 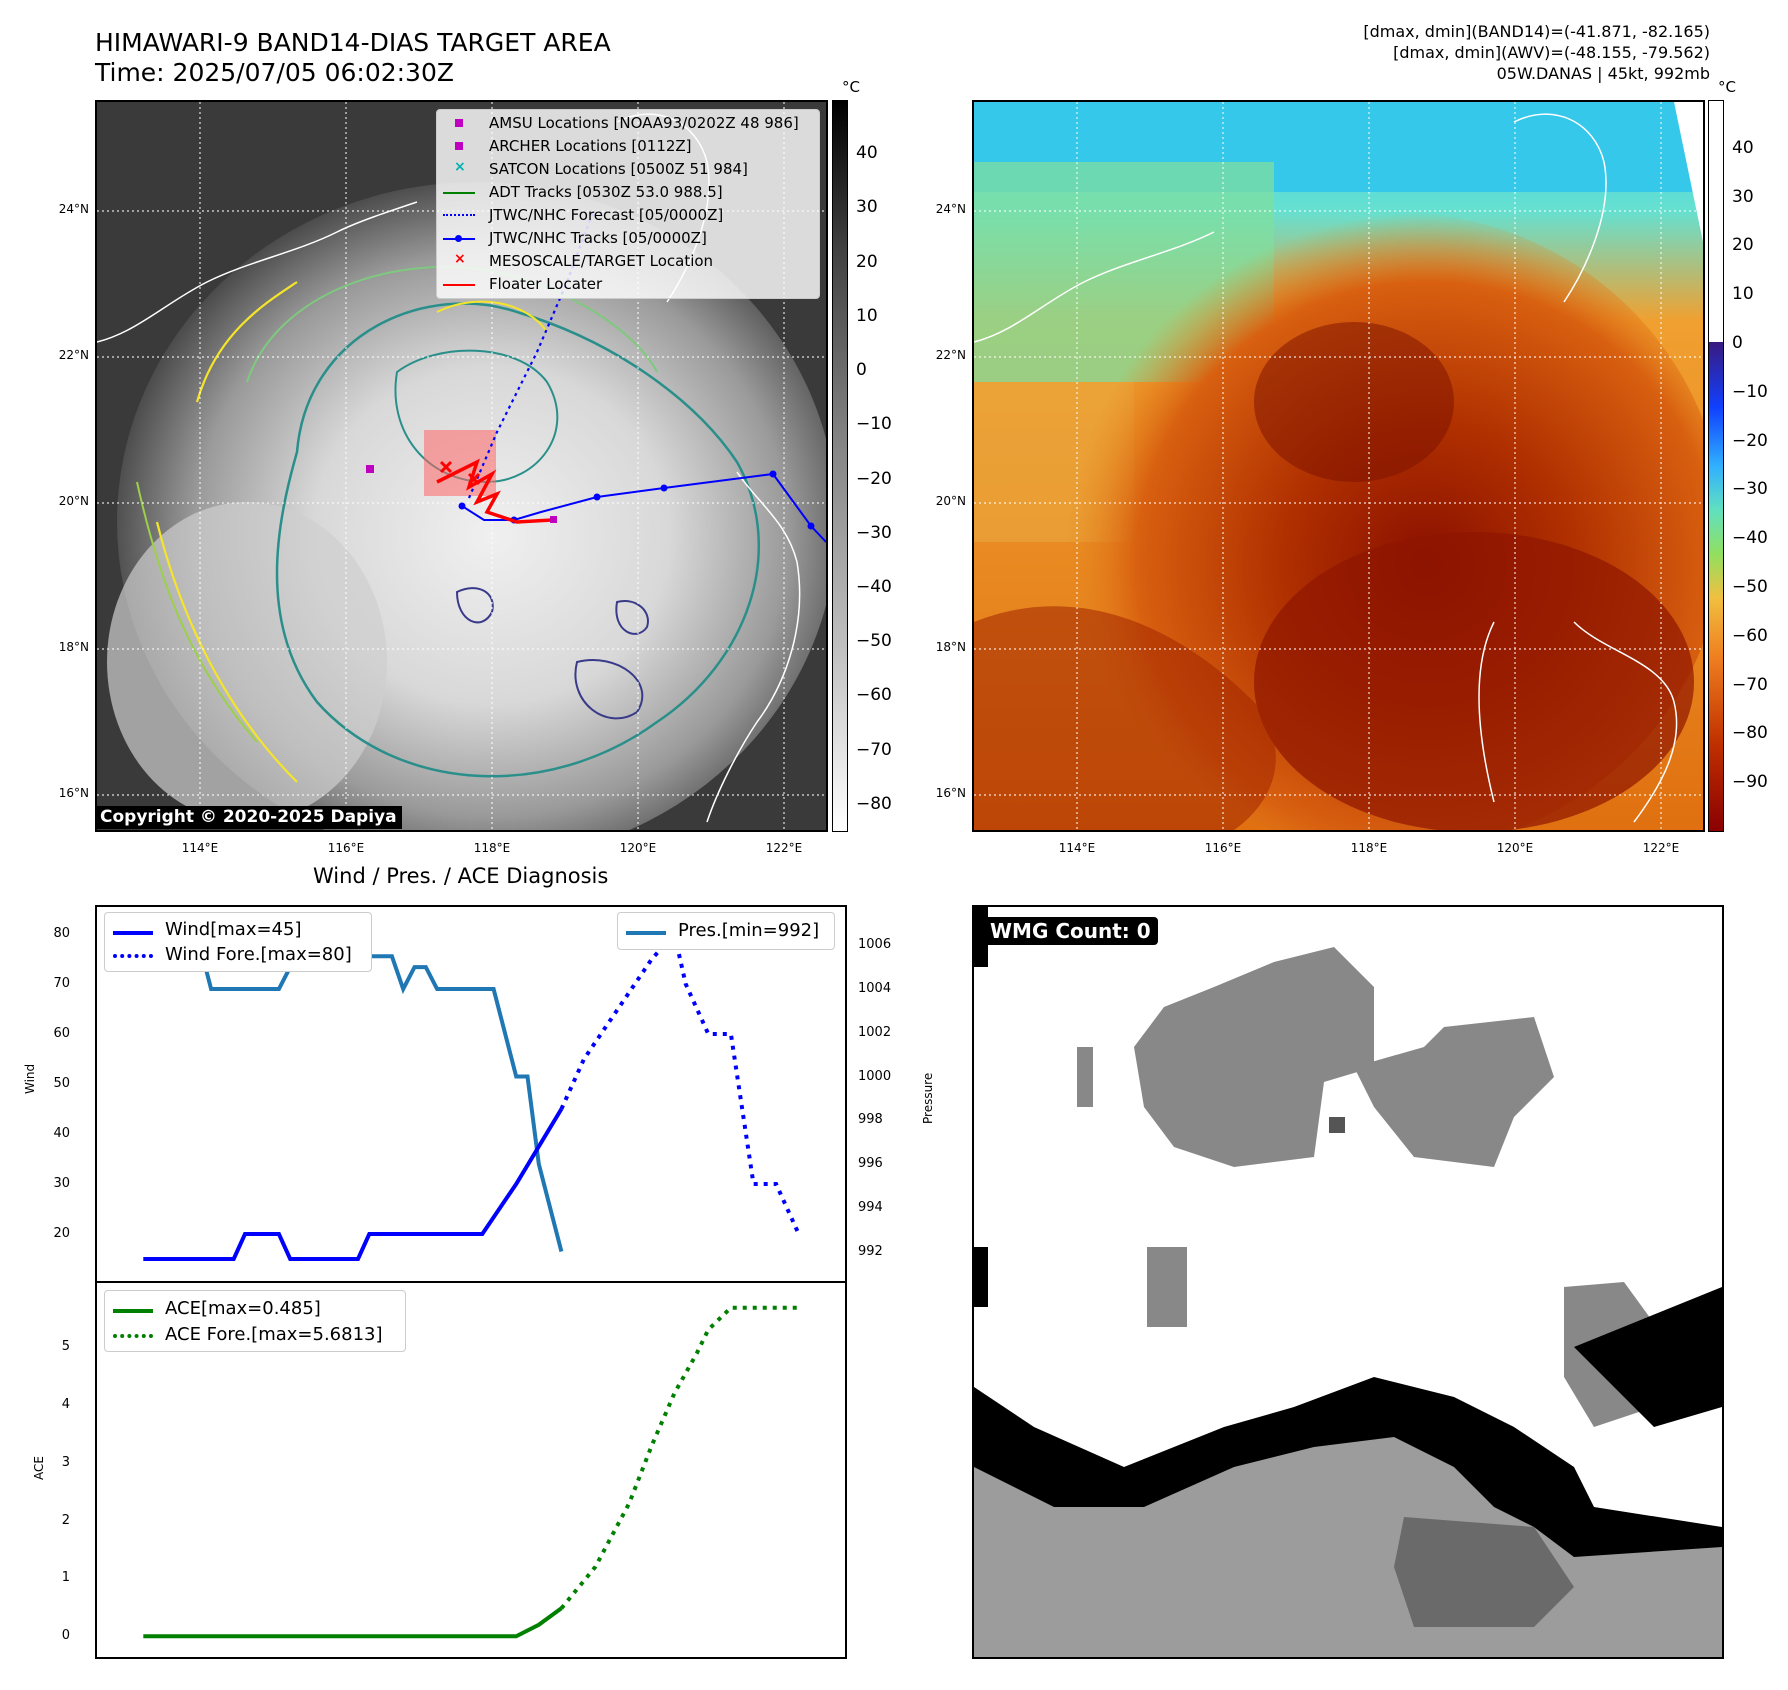 What do you see at coordinates (680, 1082) in the screenshot?
I see `wind-forecast-series-line` at bounding box center [680, 1082].